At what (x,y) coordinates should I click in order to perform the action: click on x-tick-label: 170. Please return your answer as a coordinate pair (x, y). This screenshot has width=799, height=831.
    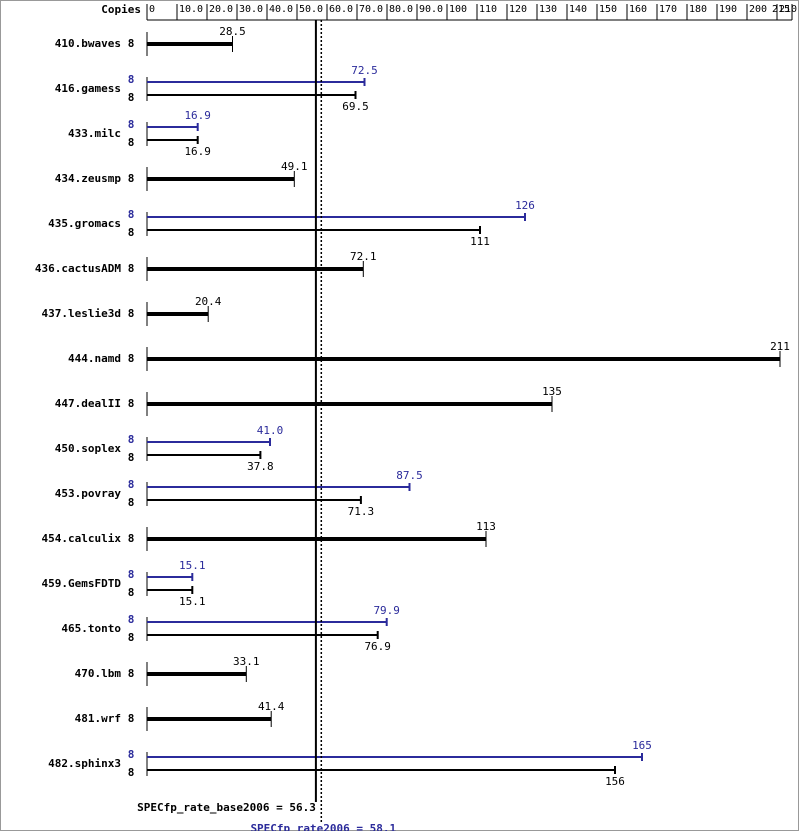
    Looking at the image, I should click on (668, 9).